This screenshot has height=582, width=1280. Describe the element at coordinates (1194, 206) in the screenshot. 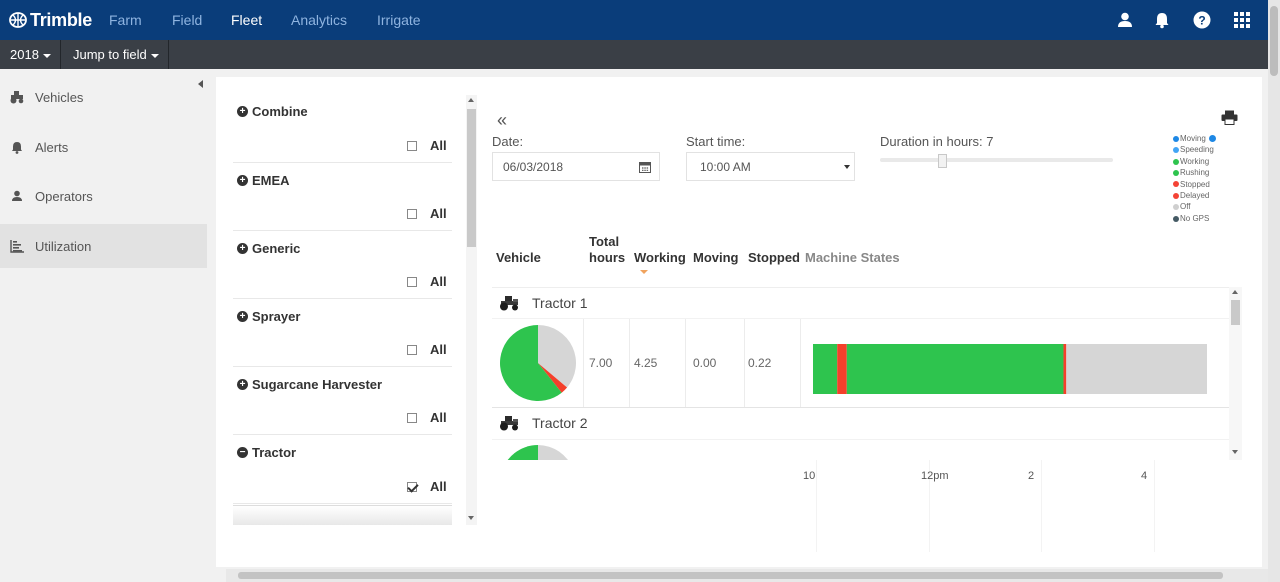

I see `legend-item: Off` at that location.